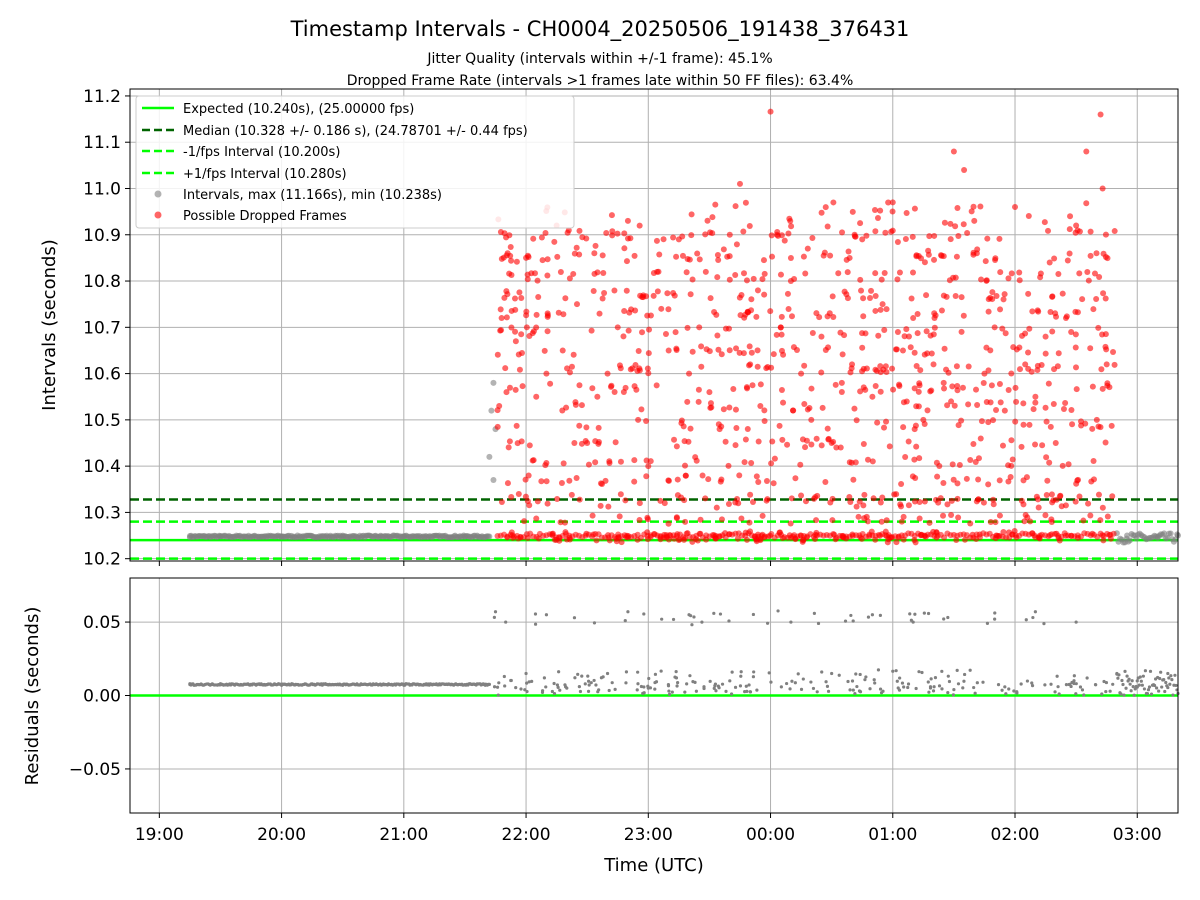 This screenshot has height=900, width=1200. What do you see at coordinates (102, 623) in the screenshot?
I see `residuals-y-tick-label: 0.05` at bounding box center [102, 623].